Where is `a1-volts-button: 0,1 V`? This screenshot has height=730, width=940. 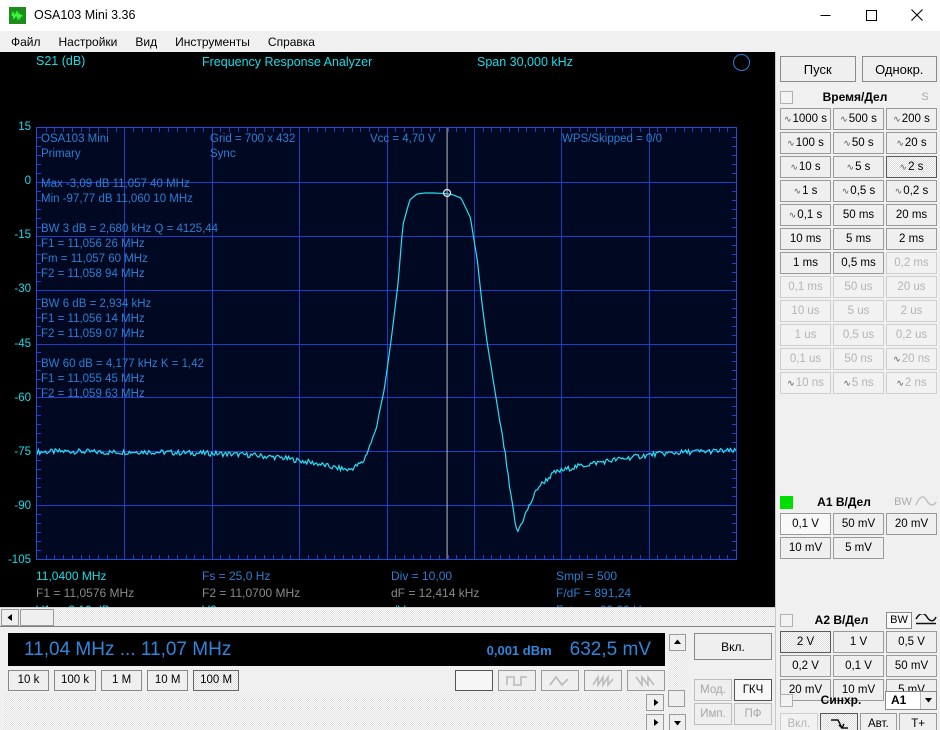 a1-volts-button: 0,1 V is located at coordinates (805, 524).